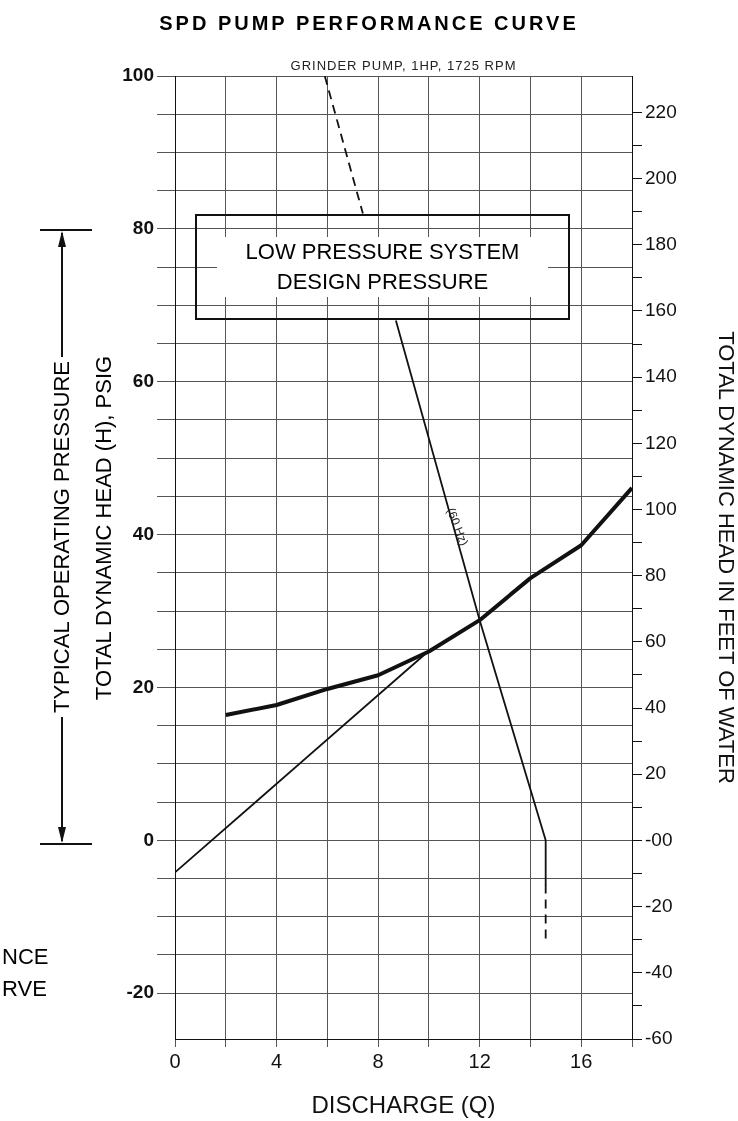 The image size is (738, 1121). I want to click on y2-tick-label: 80, so click(656, 574).